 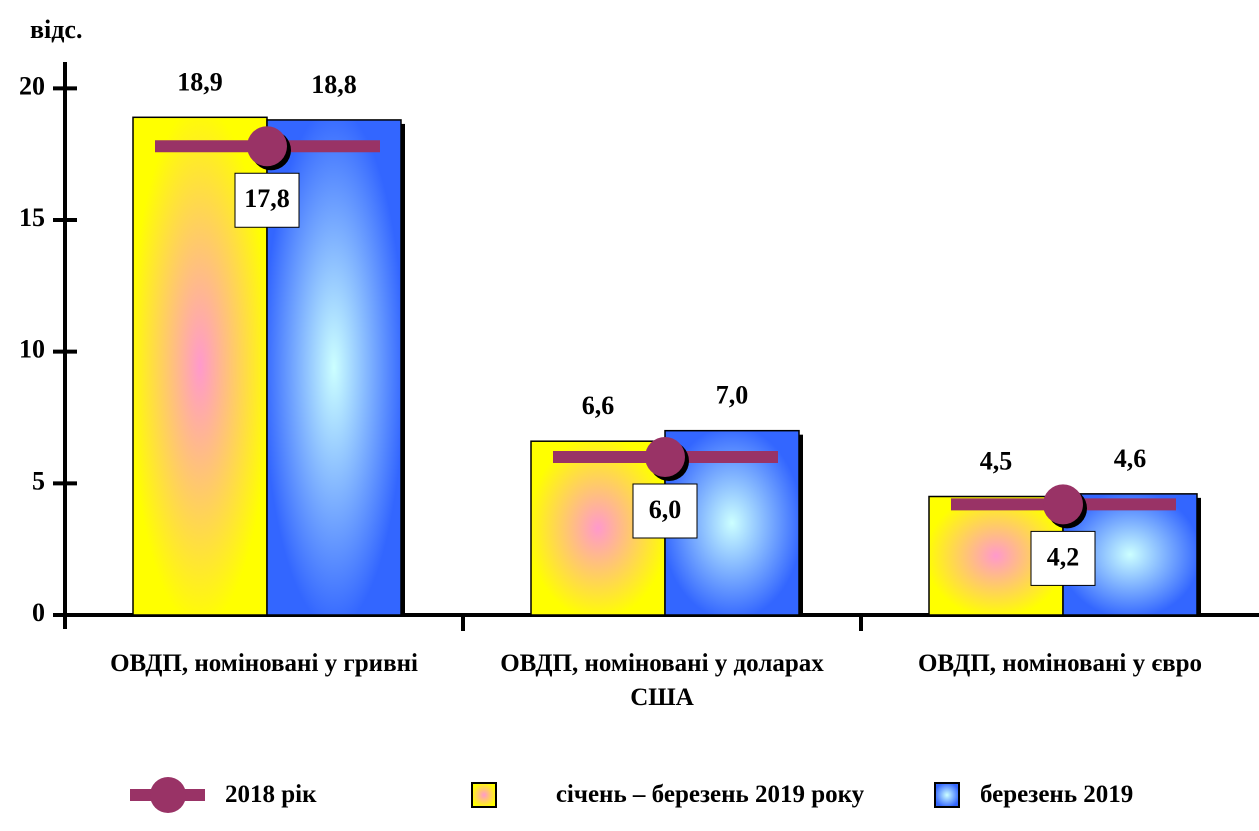 What do you see at coordinates (168, 795) in the screenshot?
I see `legend-marker` at bounding box center [168, 795].